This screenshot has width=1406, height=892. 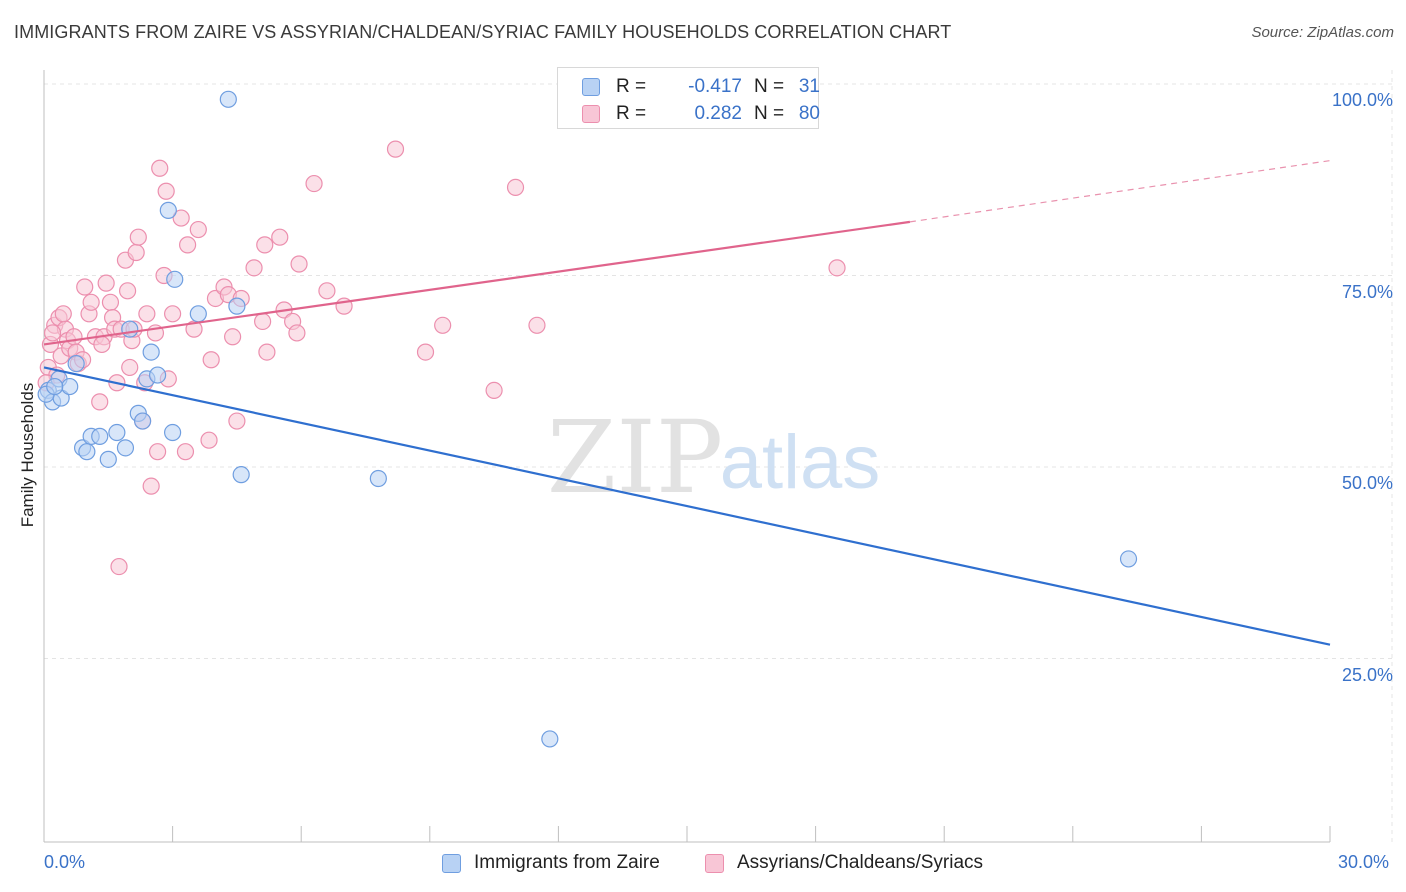 I want to click on y-tick-label: 100.0%, so click(x=1362, y=100).